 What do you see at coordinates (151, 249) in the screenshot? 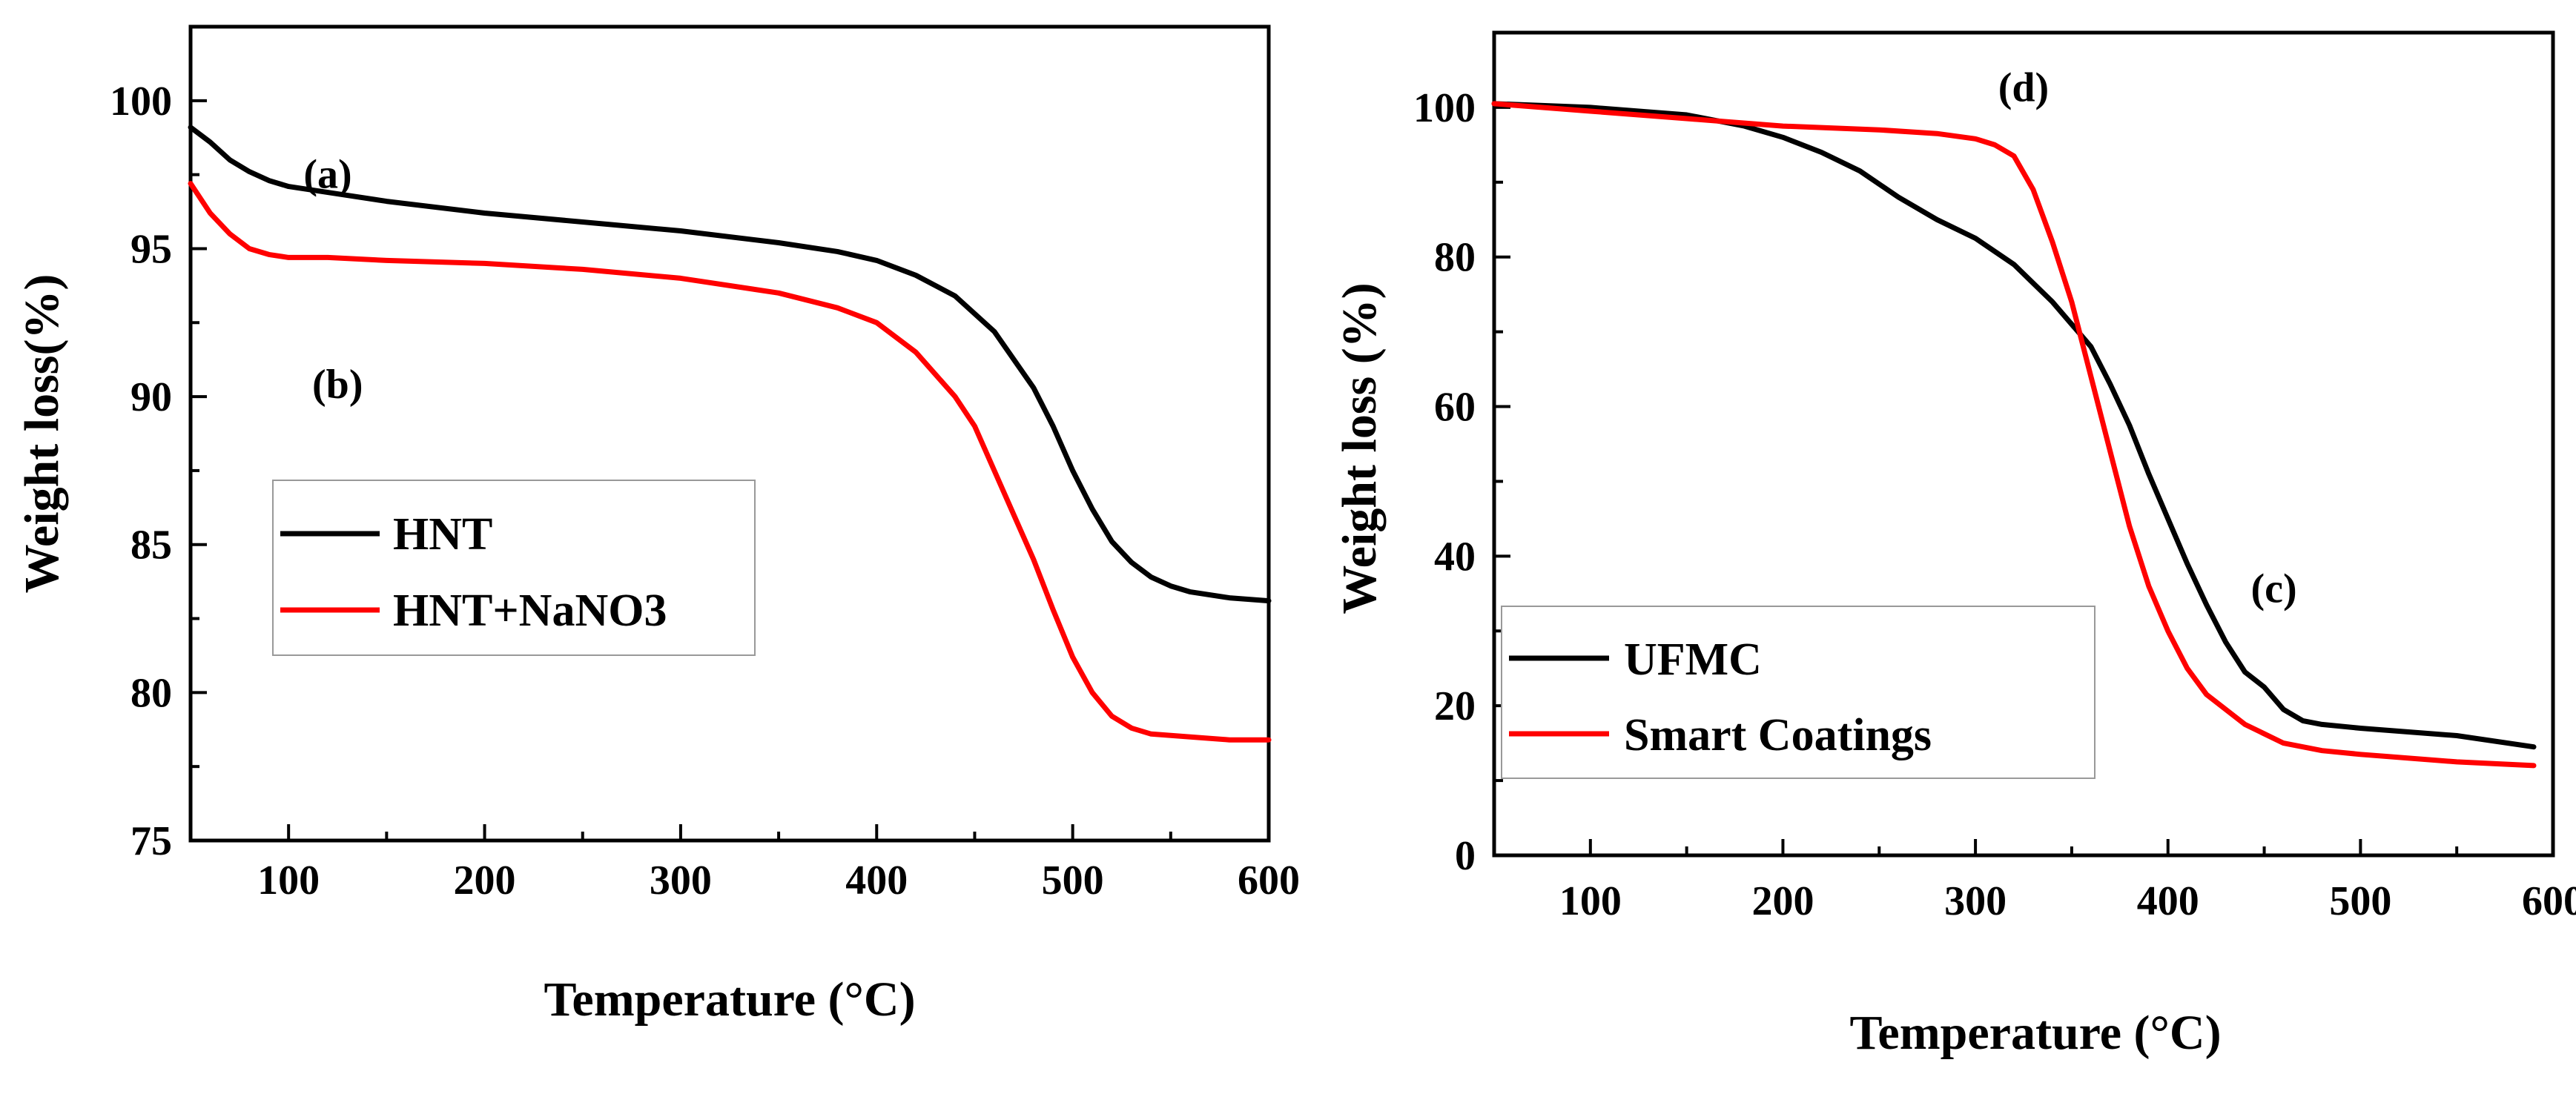
I see `y-tick-label: 95` at bounding box center [151, 249].